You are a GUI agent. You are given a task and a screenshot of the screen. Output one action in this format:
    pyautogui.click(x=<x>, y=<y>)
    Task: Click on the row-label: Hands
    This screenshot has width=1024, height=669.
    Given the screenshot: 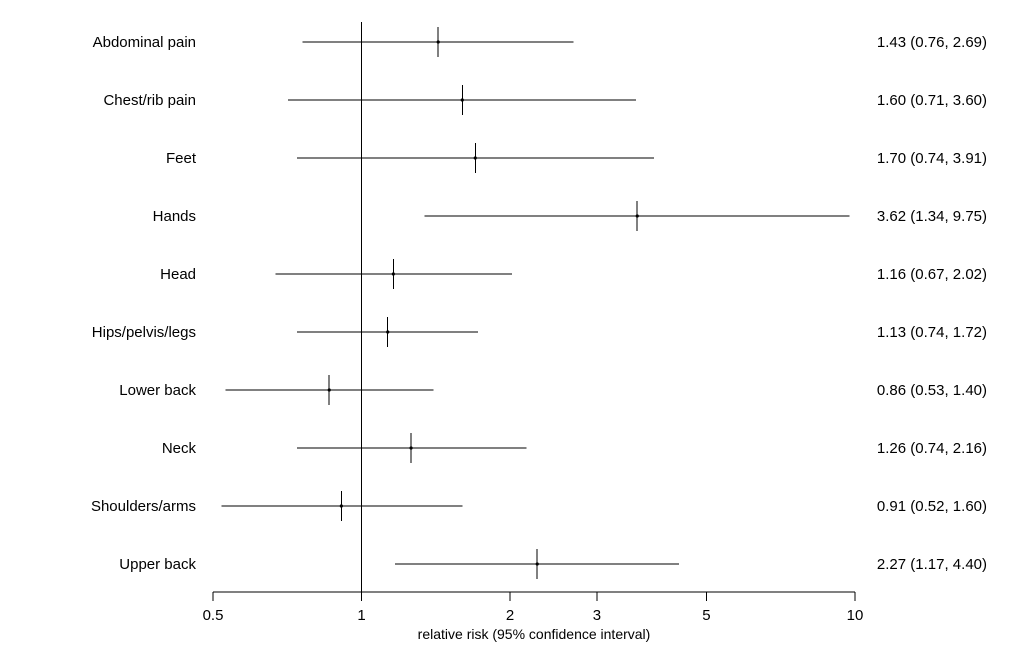 What is the action you would take?
    pyautogui.click(x=174, y=216)
    